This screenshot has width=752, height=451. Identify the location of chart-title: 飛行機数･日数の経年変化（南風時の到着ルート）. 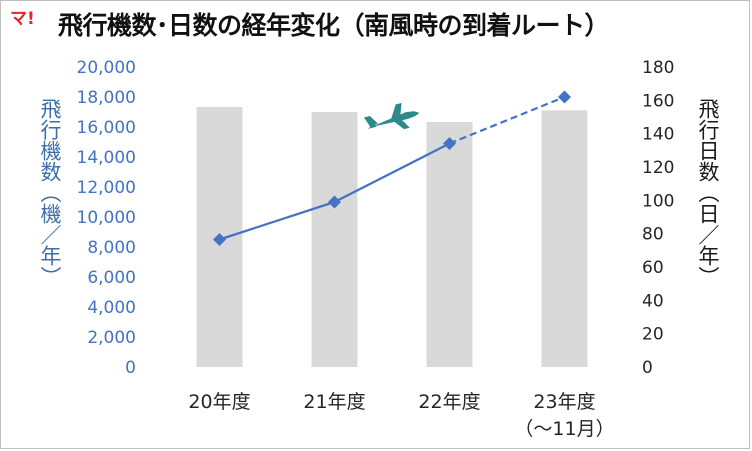
(334, 25).